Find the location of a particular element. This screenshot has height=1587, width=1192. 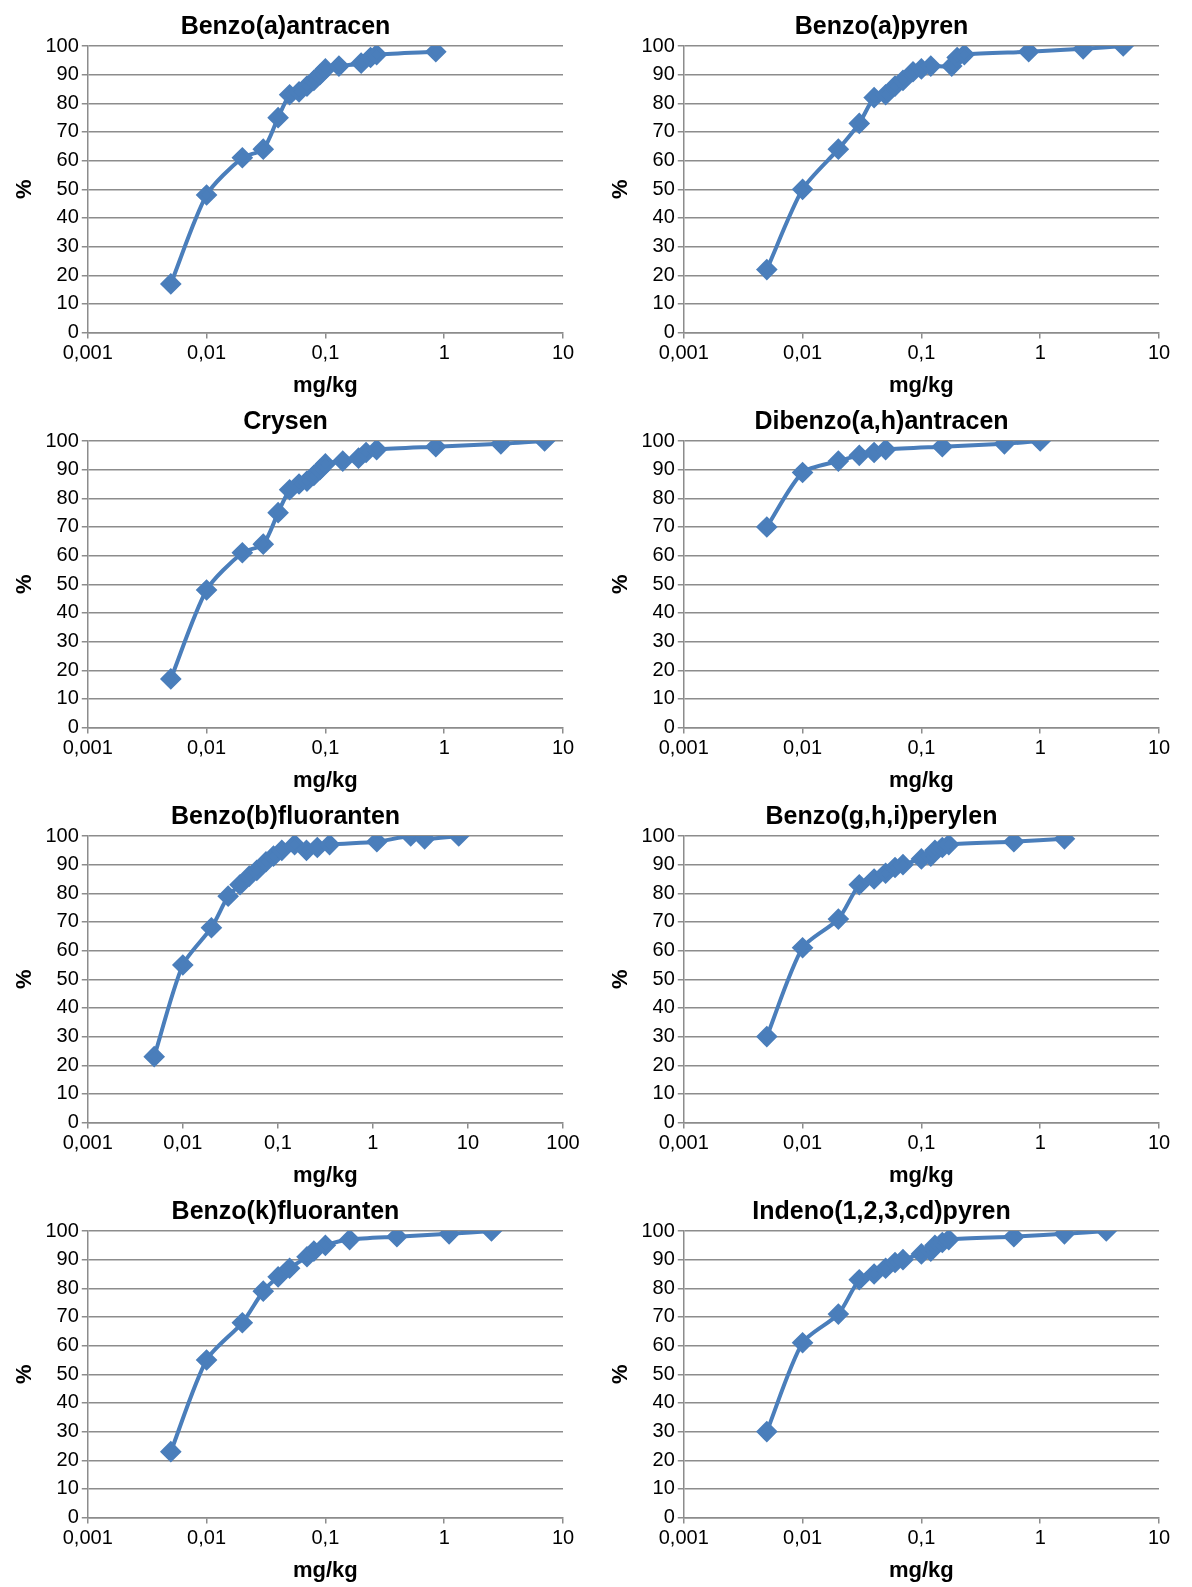

chart-title: Benzo(b)fluoranten is located at coordinates (285, 814).